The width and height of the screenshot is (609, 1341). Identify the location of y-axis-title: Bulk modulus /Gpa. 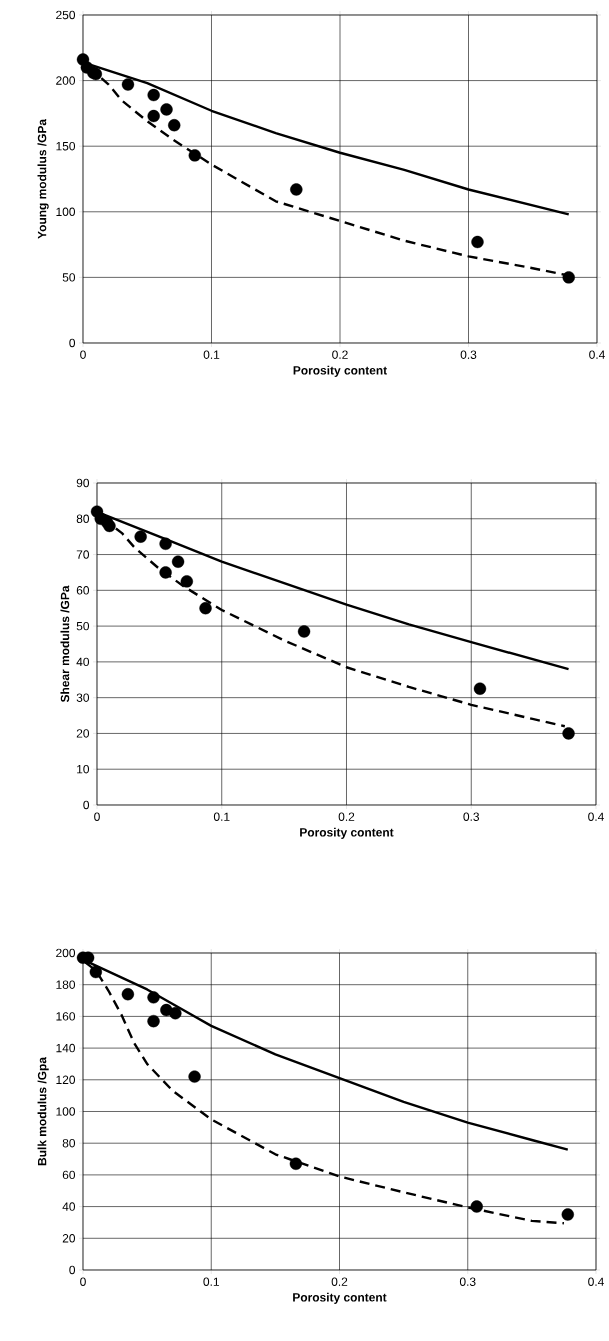
(43, 1111).